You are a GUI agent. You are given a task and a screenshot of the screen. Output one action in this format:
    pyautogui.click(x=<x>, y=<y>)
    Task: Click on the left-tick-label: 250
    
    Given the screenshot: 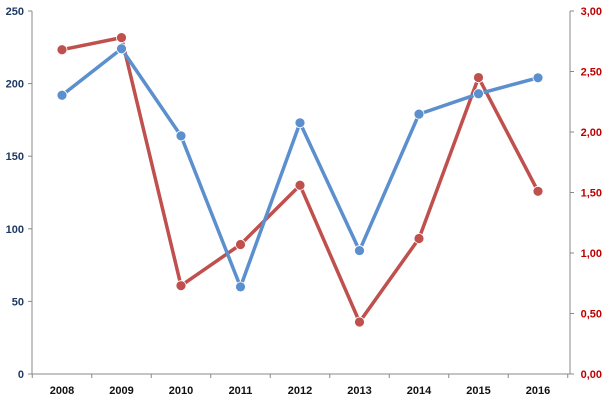 What is the action you would take?
    pyautogui.click(x=15, y=12)
    